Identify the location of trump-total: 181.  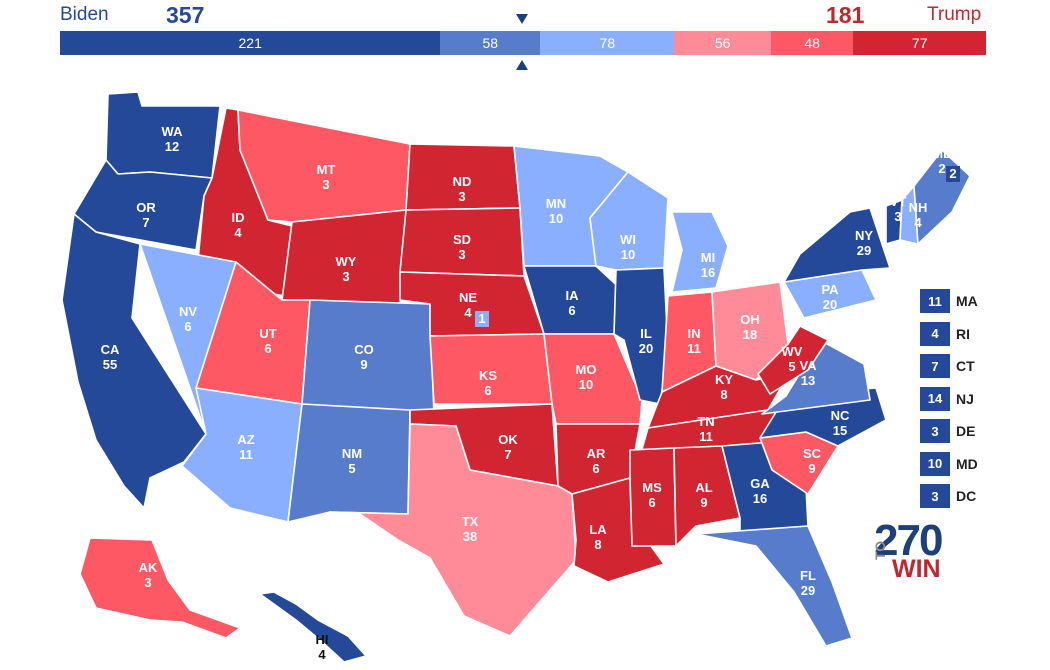
(845, 15).